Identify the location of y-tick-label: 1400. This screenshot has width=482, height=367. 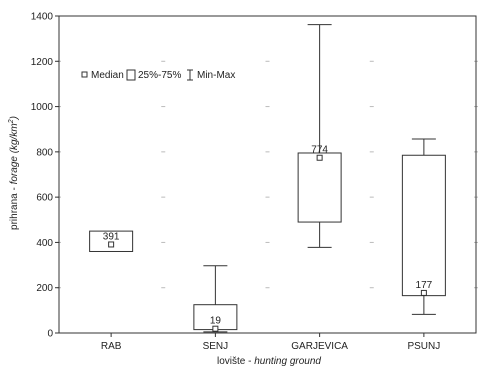
(42, 17).